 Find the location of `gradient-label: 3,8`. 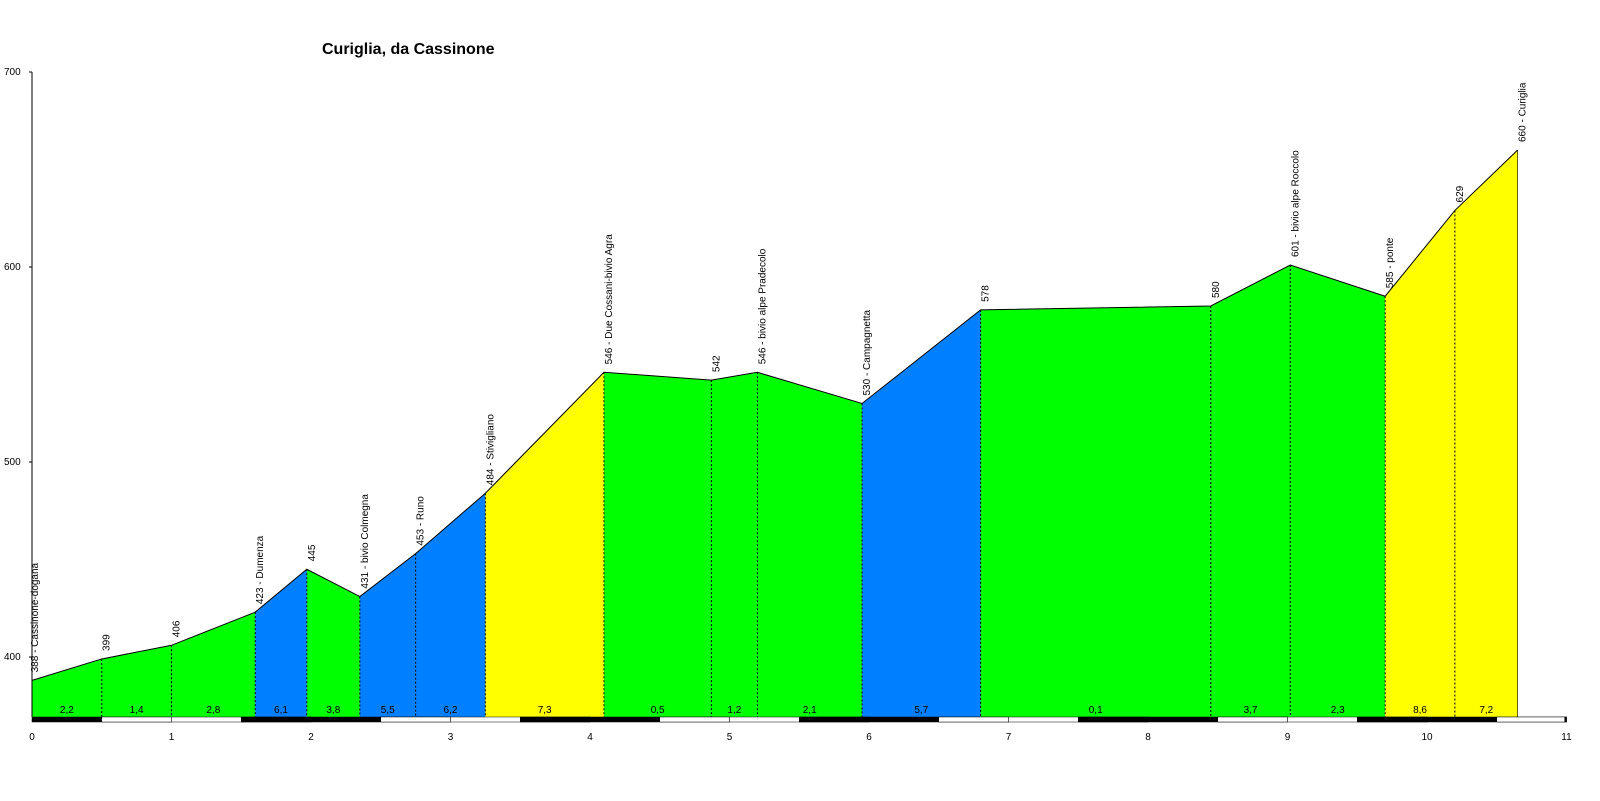

gradient-label: 3,8 is located at coordinates (333, 710).